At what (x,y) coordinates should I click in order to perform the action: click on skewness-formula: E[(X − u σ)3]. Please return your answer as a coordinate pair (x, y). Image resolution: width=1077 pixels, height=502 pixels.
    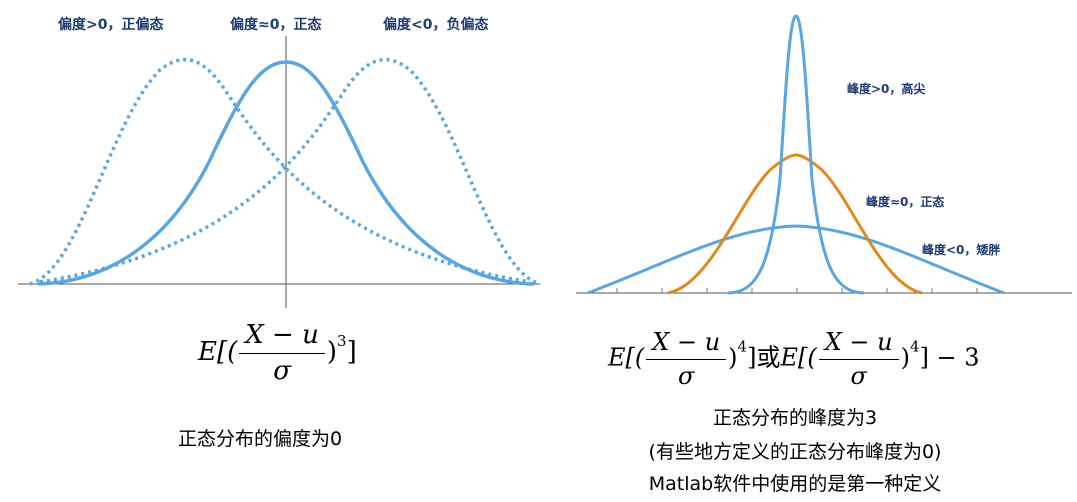
    Looking at the image, I should click on (277, 353).